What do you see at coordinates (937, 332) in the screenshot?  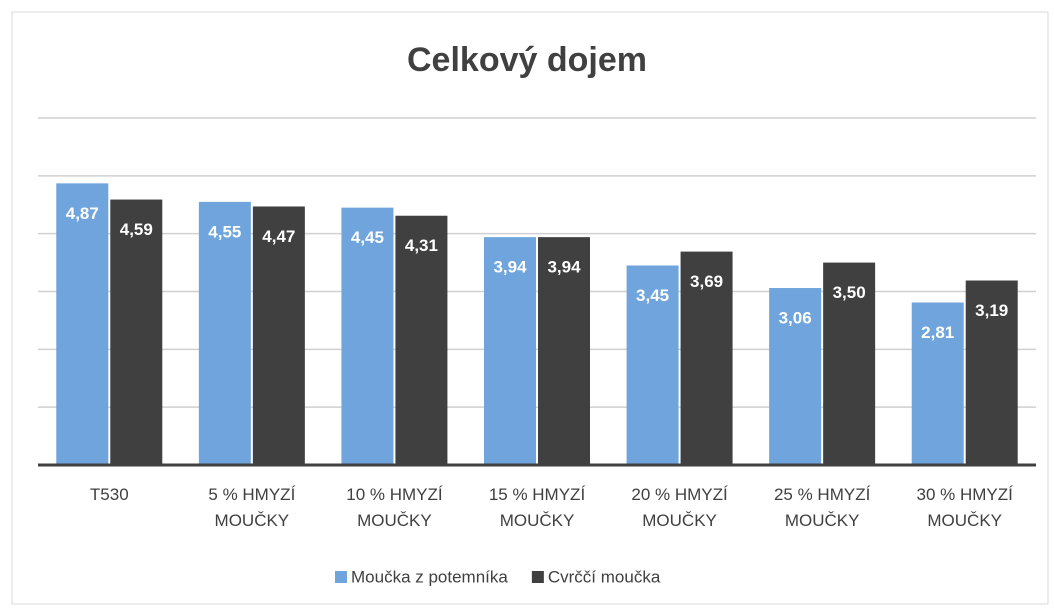 I see `data-label: 2,81` at bounding box center [937, 332].